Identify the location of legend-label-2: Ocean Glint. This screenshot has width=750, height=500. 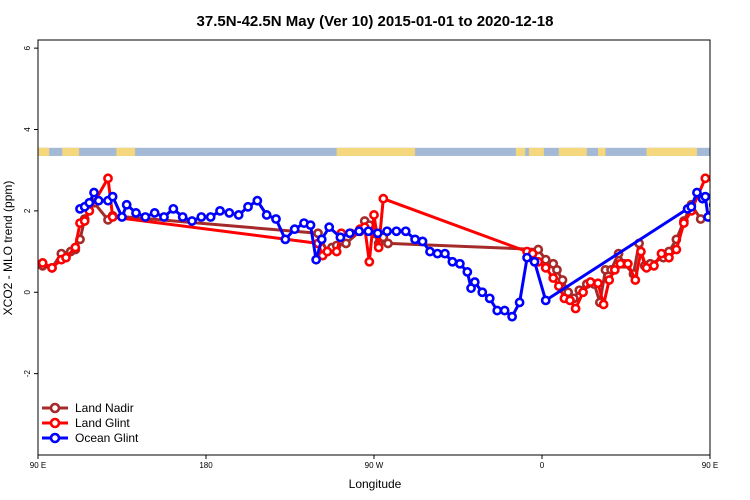
(107, 438).